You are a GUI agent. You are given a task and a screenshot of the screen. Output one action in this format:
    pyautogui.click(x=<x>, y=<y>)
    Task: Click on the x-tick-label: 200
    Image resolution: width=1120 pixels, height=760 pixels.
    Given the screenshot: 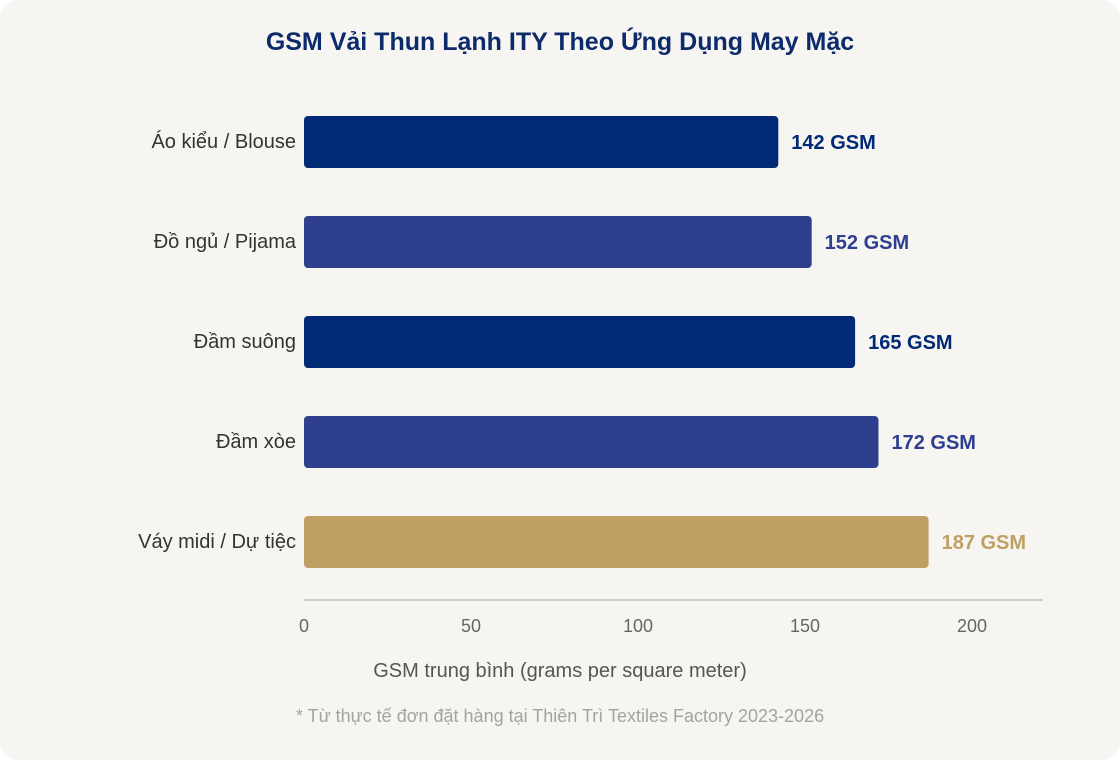 What is the action you would take?
    pyautogui.click(x=972, y=626)
    